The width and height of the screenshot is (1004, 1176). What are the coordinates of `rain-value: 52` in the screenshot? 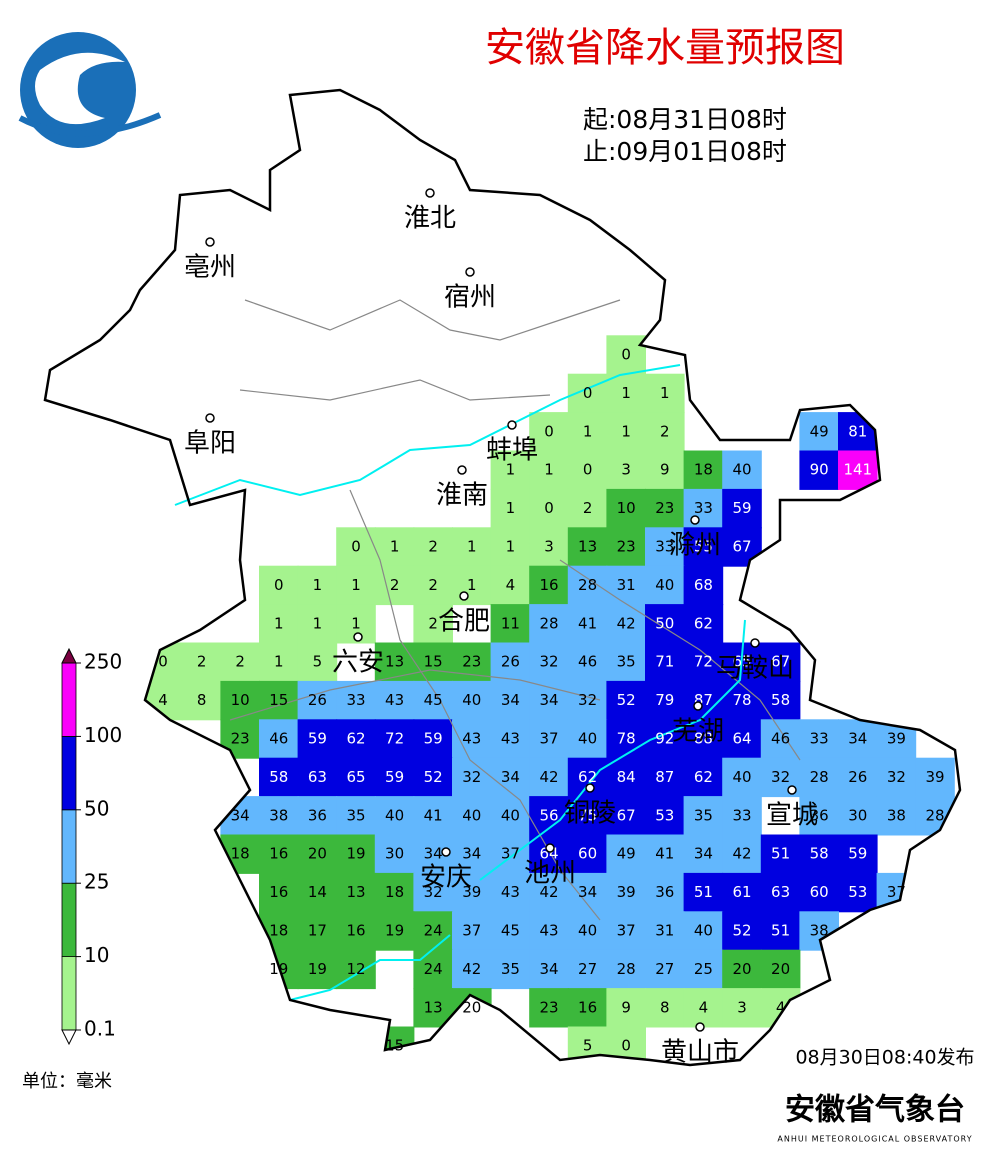 It's located at (626, 700).